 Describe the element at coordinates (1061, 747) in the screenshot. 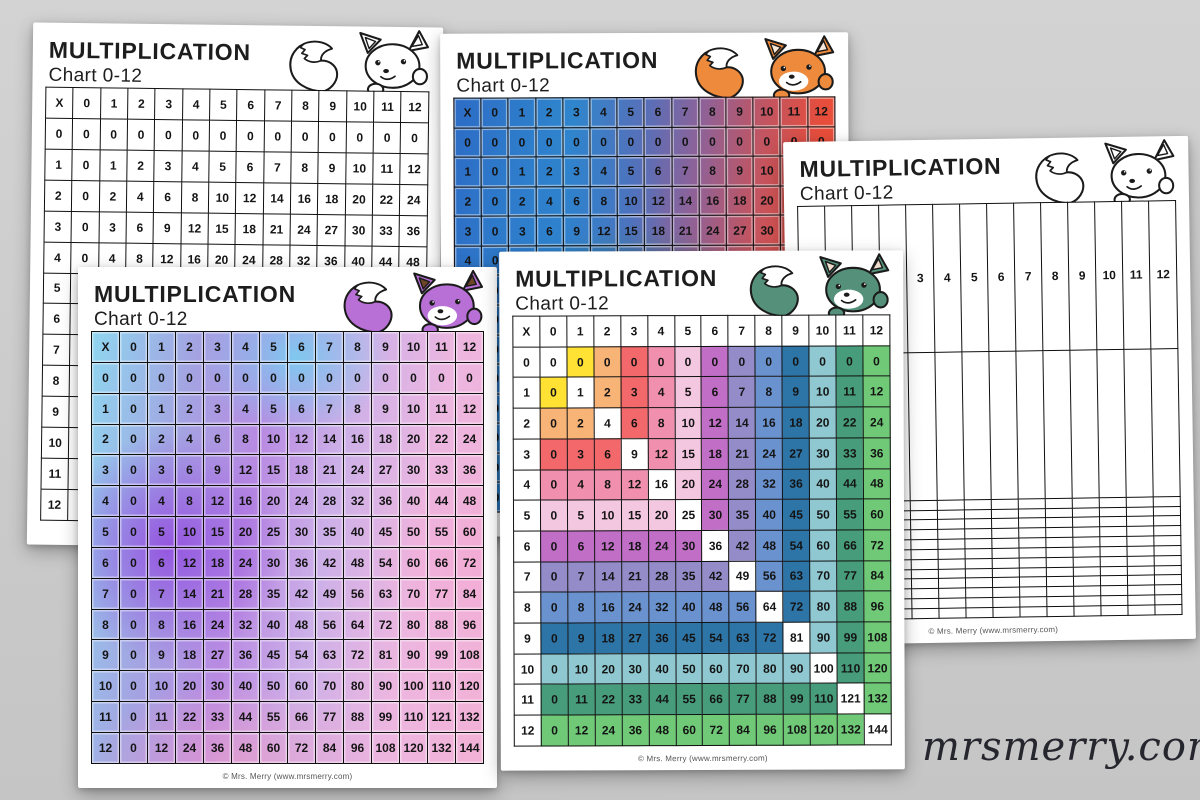

I see `mrsmerry-logo: mrsmerry.com` at that location.